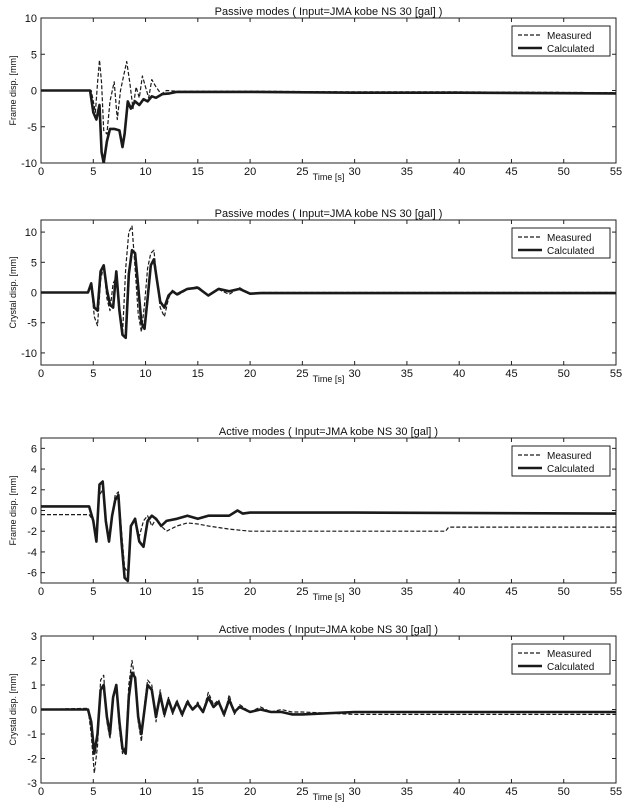  I want to click on y-tick-label: 6, so click(34, 449).